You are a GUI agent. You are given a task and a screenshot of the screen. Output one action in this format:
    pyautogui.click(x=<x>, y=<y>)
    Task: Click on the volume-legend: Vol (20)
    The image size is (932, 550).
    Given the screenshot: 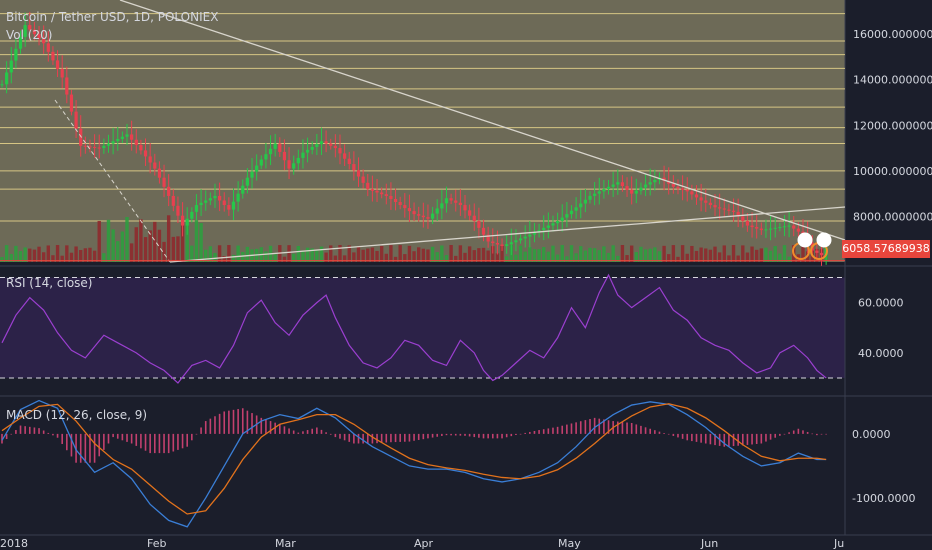 What is the action you would take?
    pyautogui.click(x=29, y=35)
    